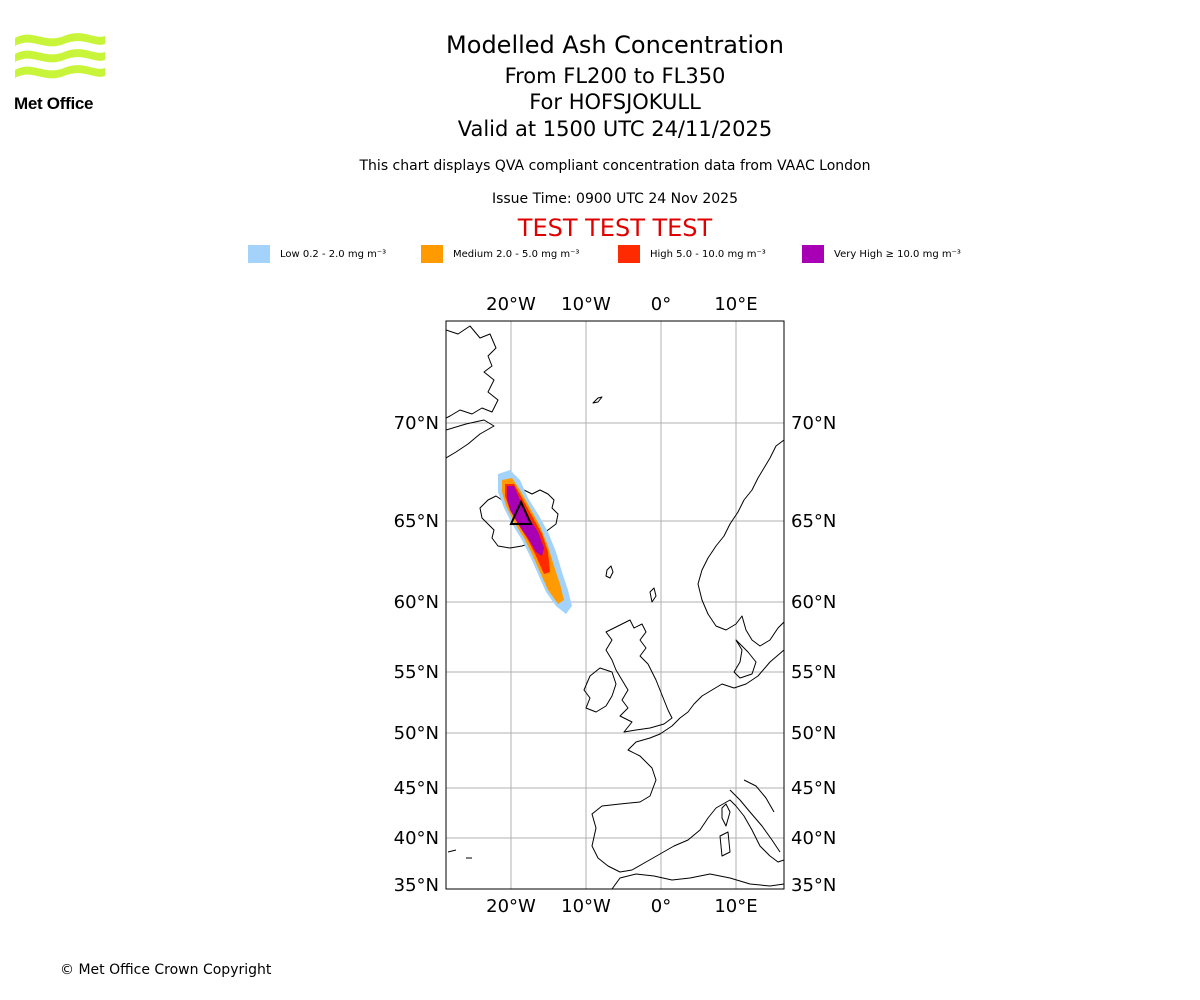 This screenshot has width=1200, height=1000. What do you see at coordinates (54, 103) in the screenshot?
I see `met-office-logo-text: Met Office` at bounding box center [54, 103].